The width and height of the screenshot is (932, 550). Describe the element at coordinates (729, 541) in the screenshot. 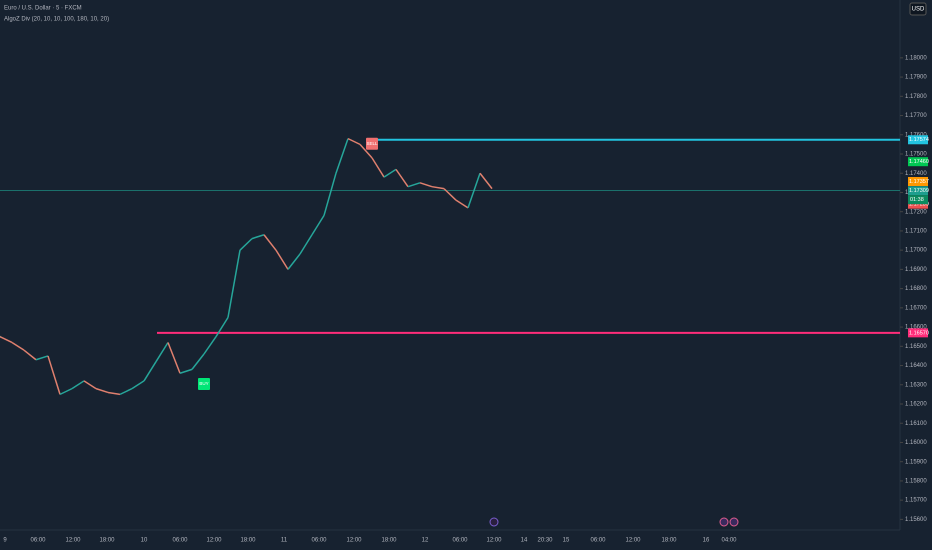

I see `x-tick-label: 04:00` at that location.